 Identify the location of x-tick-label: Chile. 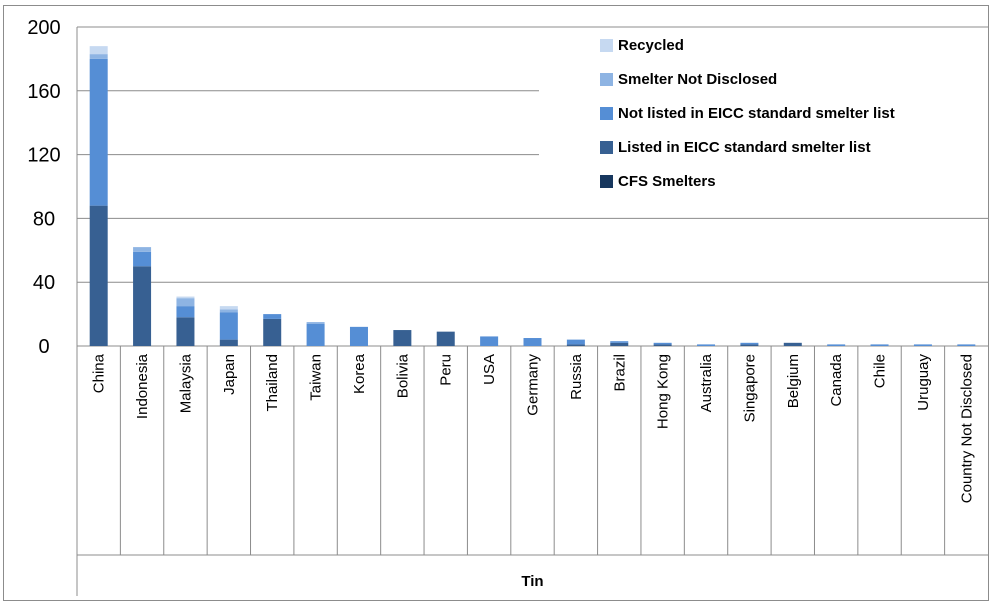
(880, 371).